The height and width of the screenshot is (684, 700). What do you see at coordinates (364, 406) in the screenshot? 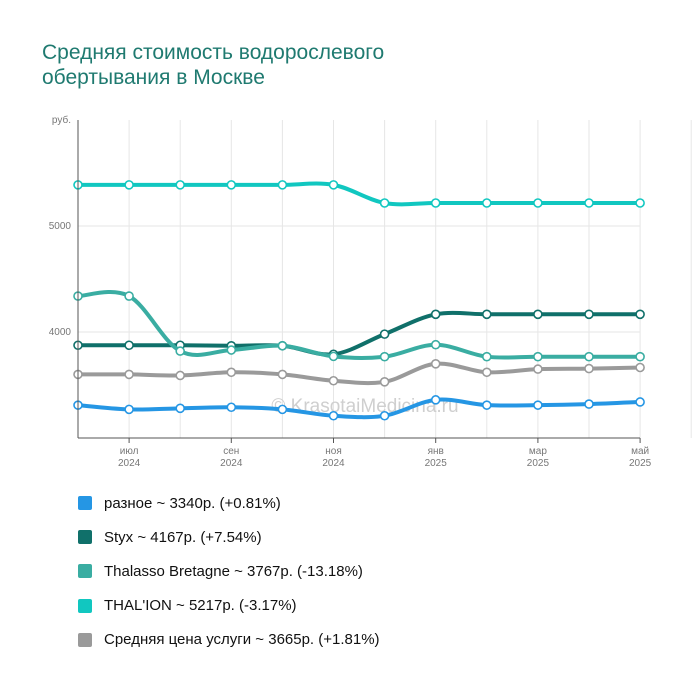
I see `watermark: © KrasotaiMedicina.ru` at bounding box center [364, 406].